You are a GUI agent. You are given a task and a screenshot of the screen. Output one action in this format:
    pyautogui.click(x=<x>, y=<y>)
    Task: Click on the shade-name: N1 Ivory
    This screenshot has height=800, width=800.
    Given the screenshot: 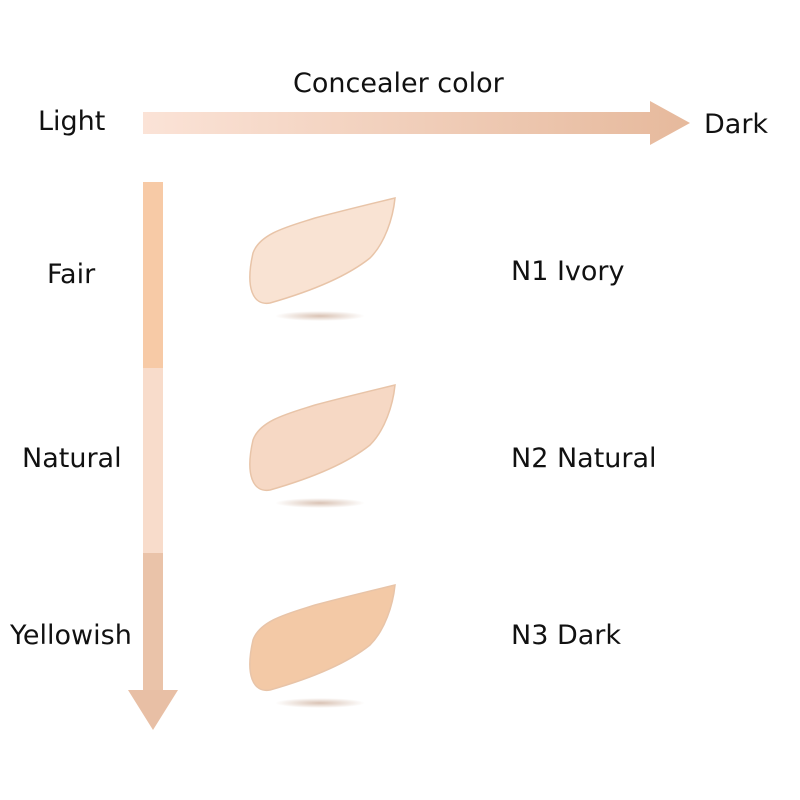 What is the action you would take?
    pyautogui.click(x=568, y=271)
    